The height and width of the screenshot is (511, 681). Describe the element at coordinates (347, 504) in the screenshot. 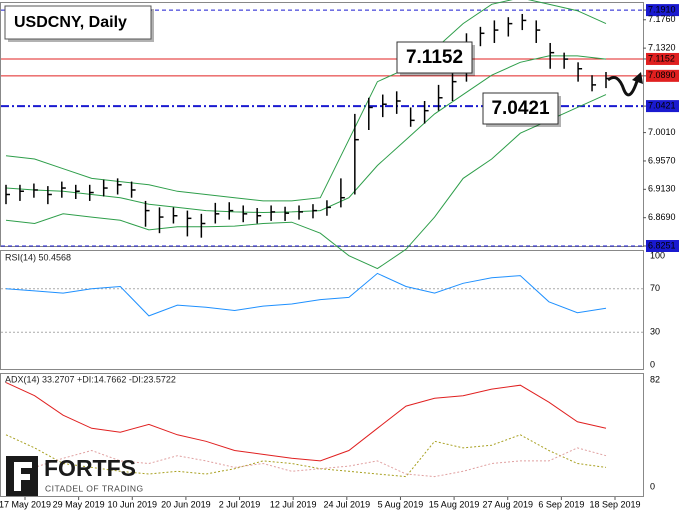

I see `x-tick-label: 24 Jul 2019` at that location.